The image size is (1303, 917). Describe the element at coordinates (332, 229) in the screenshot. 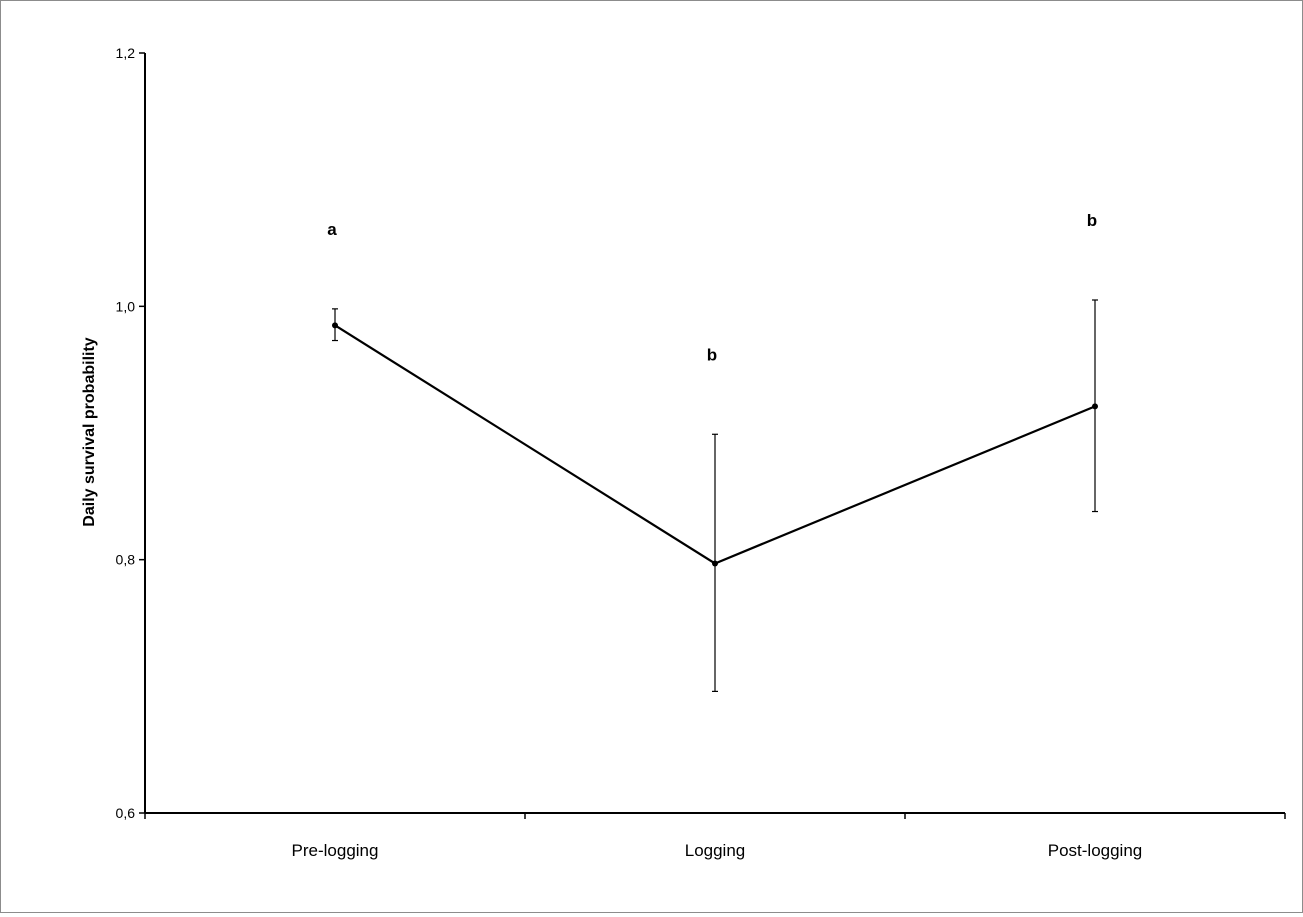

I see `significance-letter: a` at that location.